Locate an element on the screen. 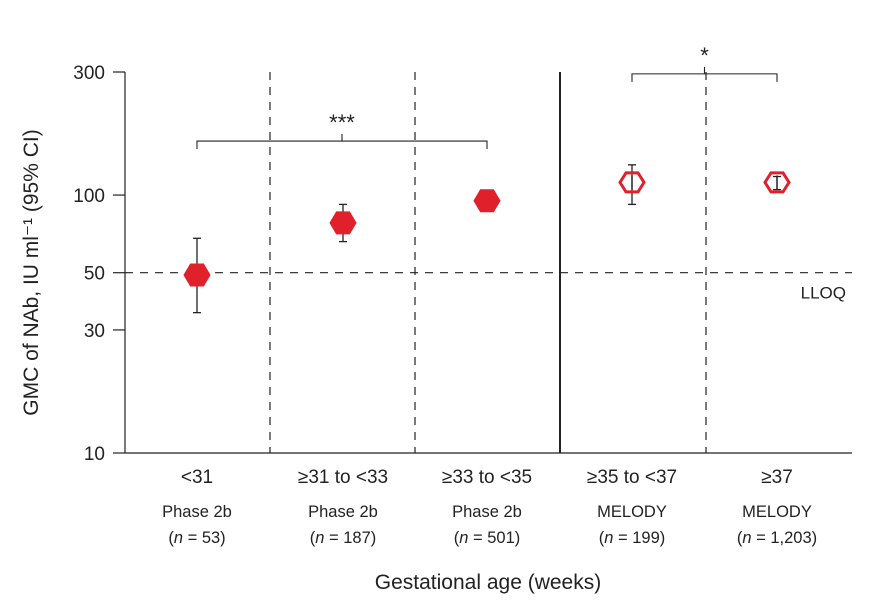 The image size is (876, 606). sample-size-label: (n = 1,203) is located at coordinates (777, 538).